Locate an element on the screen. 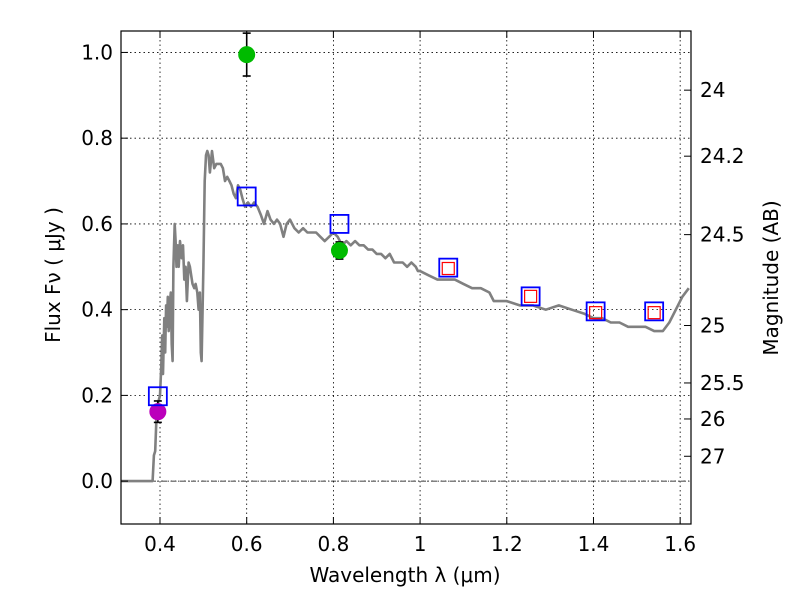 The width and height of the screenshot is (800, 600). right-tick-label: 24.5 is located at coordinates (722, 235).